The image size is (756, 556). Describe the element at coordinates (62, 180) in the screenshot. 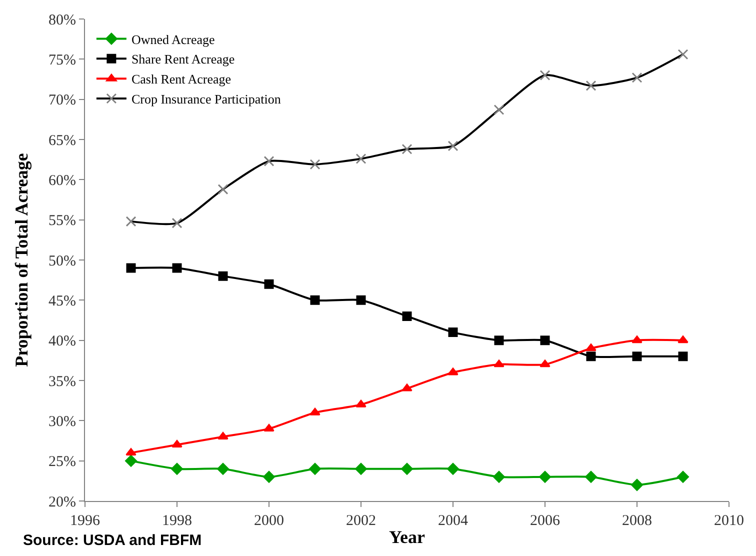

I see `y-tick-label: 60%` at that location.